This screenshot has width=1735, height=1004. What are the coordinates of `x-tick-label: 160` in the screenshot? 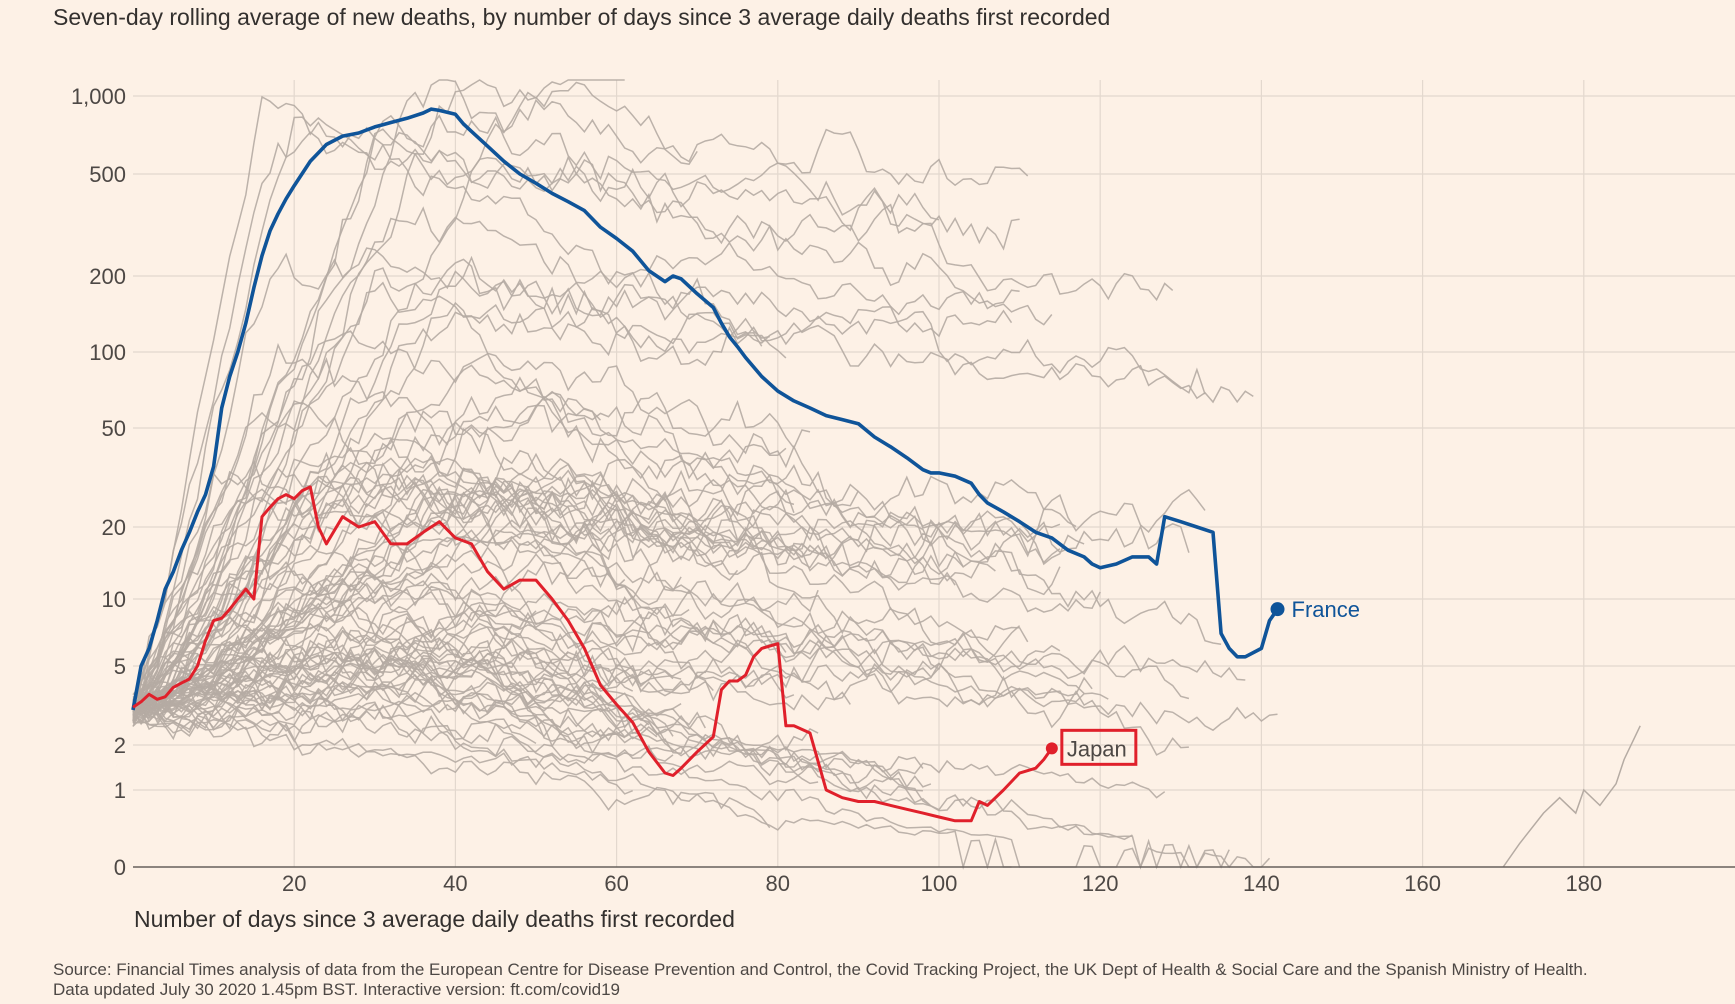 It's located at (1422, 883).